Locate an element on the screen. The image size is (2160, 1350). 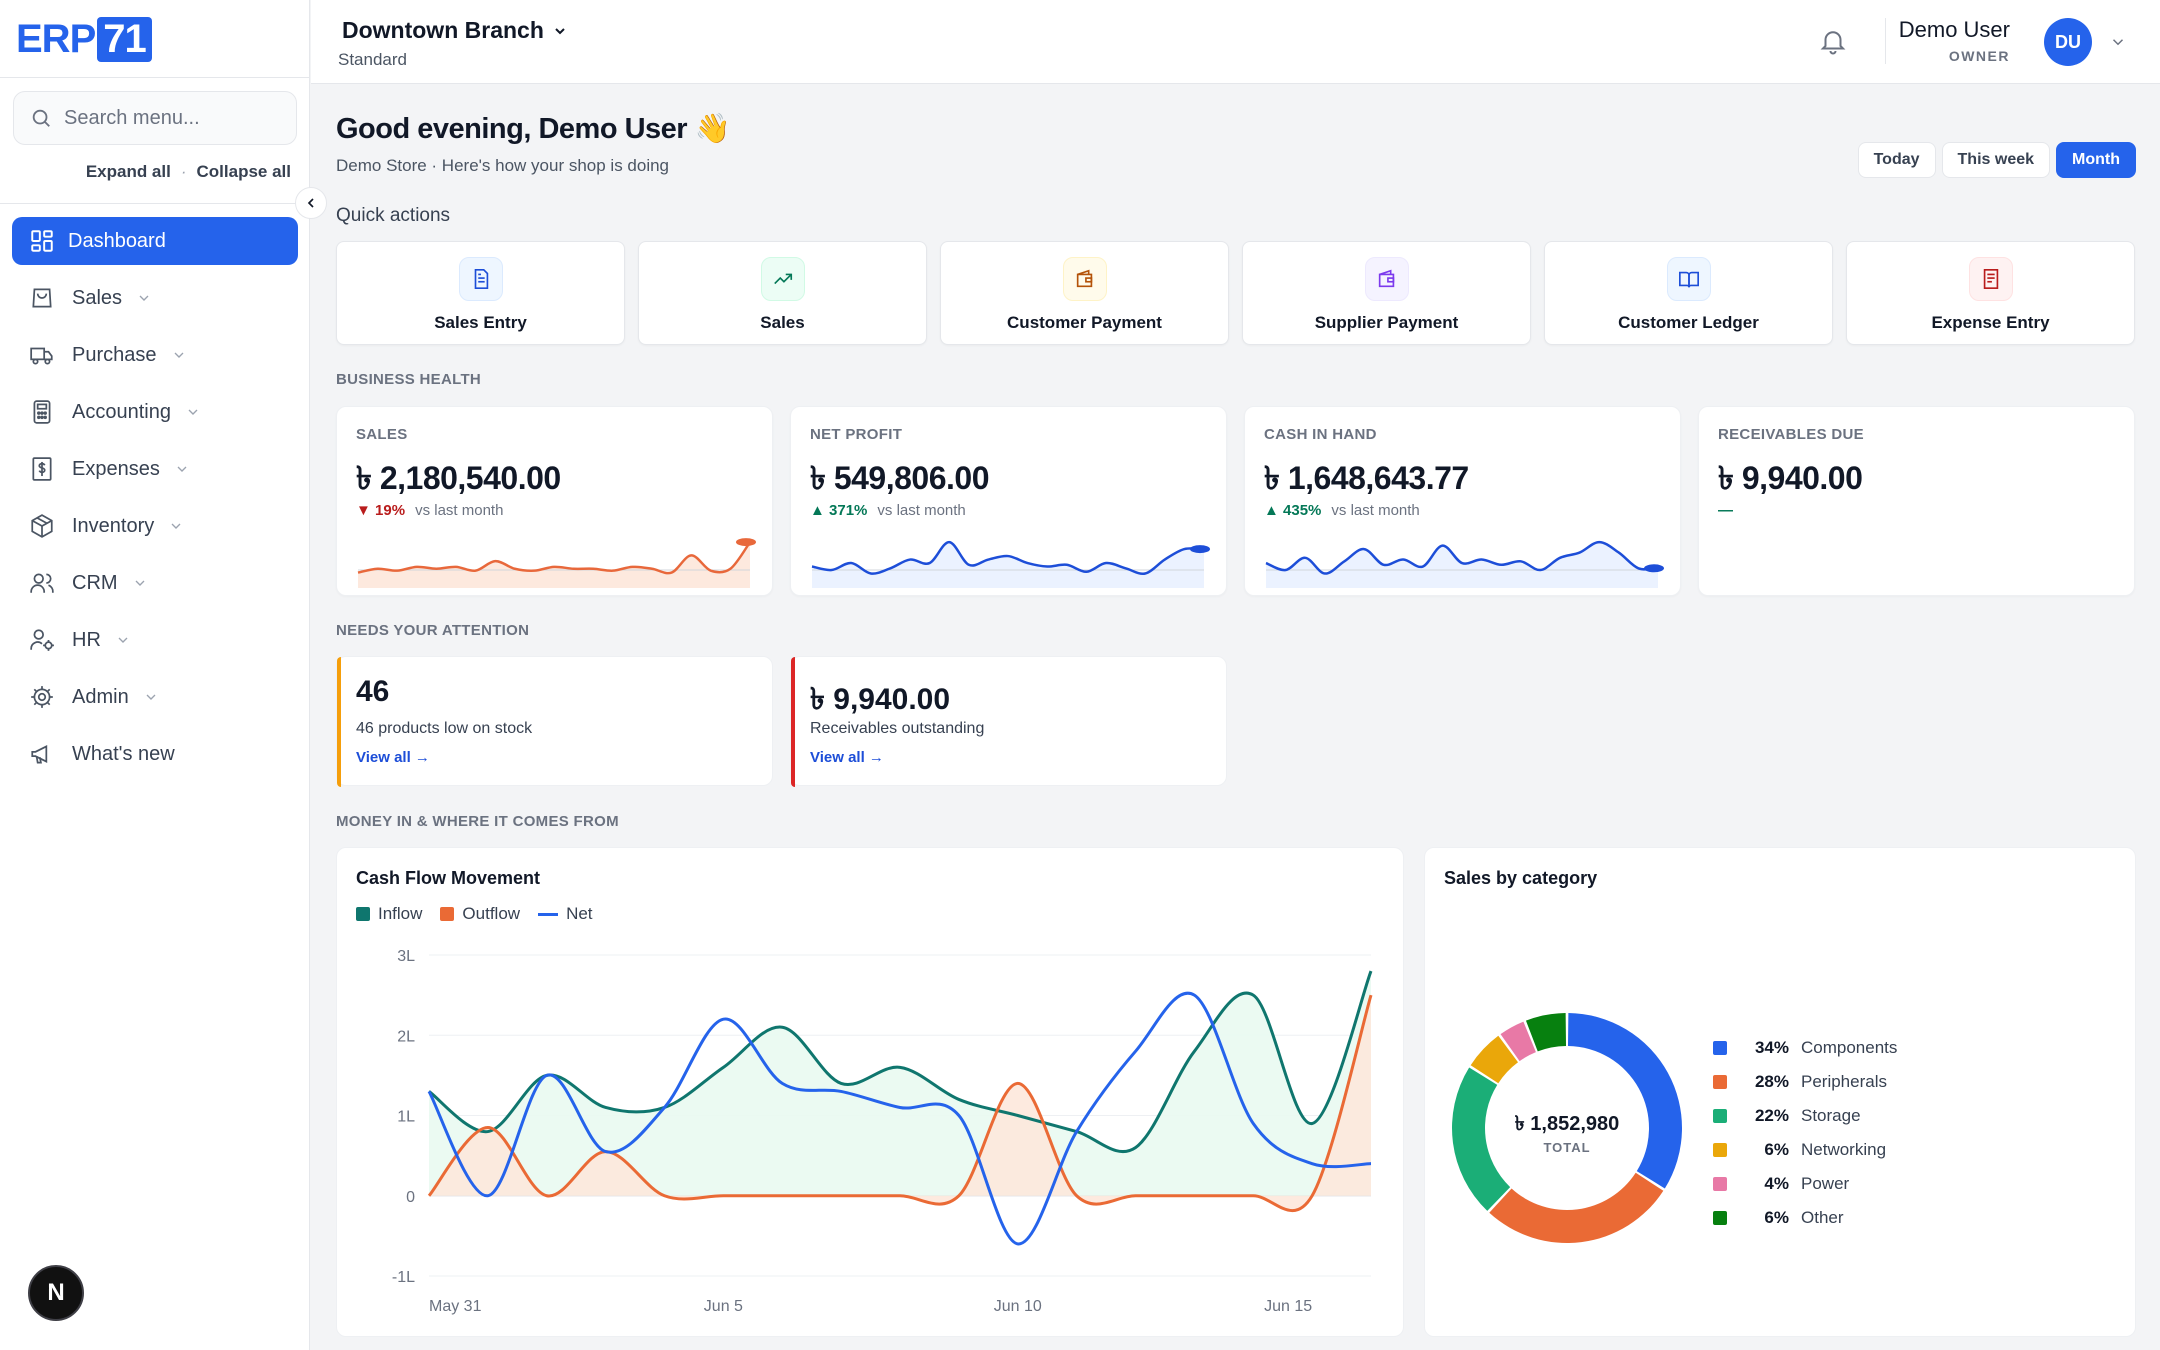
attention-value: ৳ 9,940.00 is located at coordinates (880, 699).